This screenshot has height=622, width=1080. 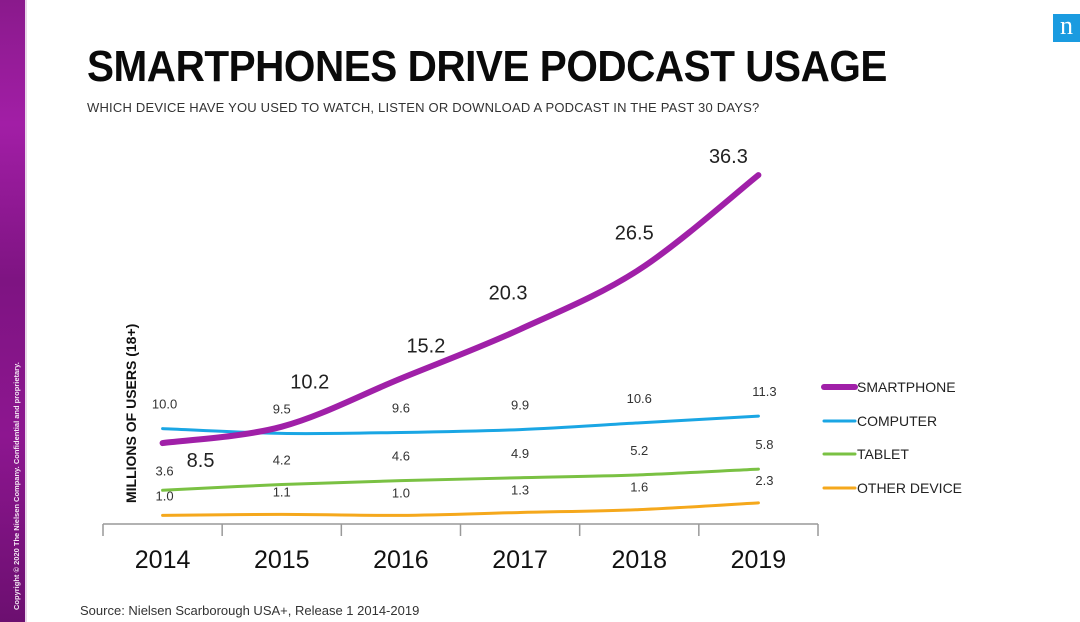 I want to click on data-label-tablet: 4.9, so click(x=520, y=453).